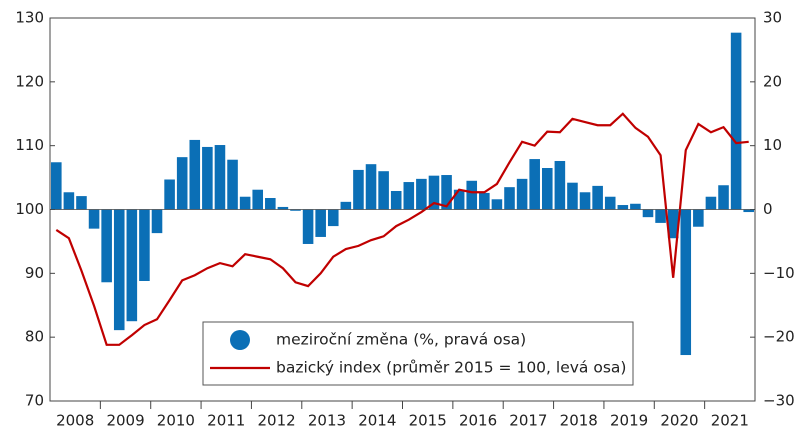 The width and height of the screenshot is (800, 441). What do you see at coordinates (29, 145) in the screenshot?
I see `y-tick-label: 110` at bounding box center [29, 145].